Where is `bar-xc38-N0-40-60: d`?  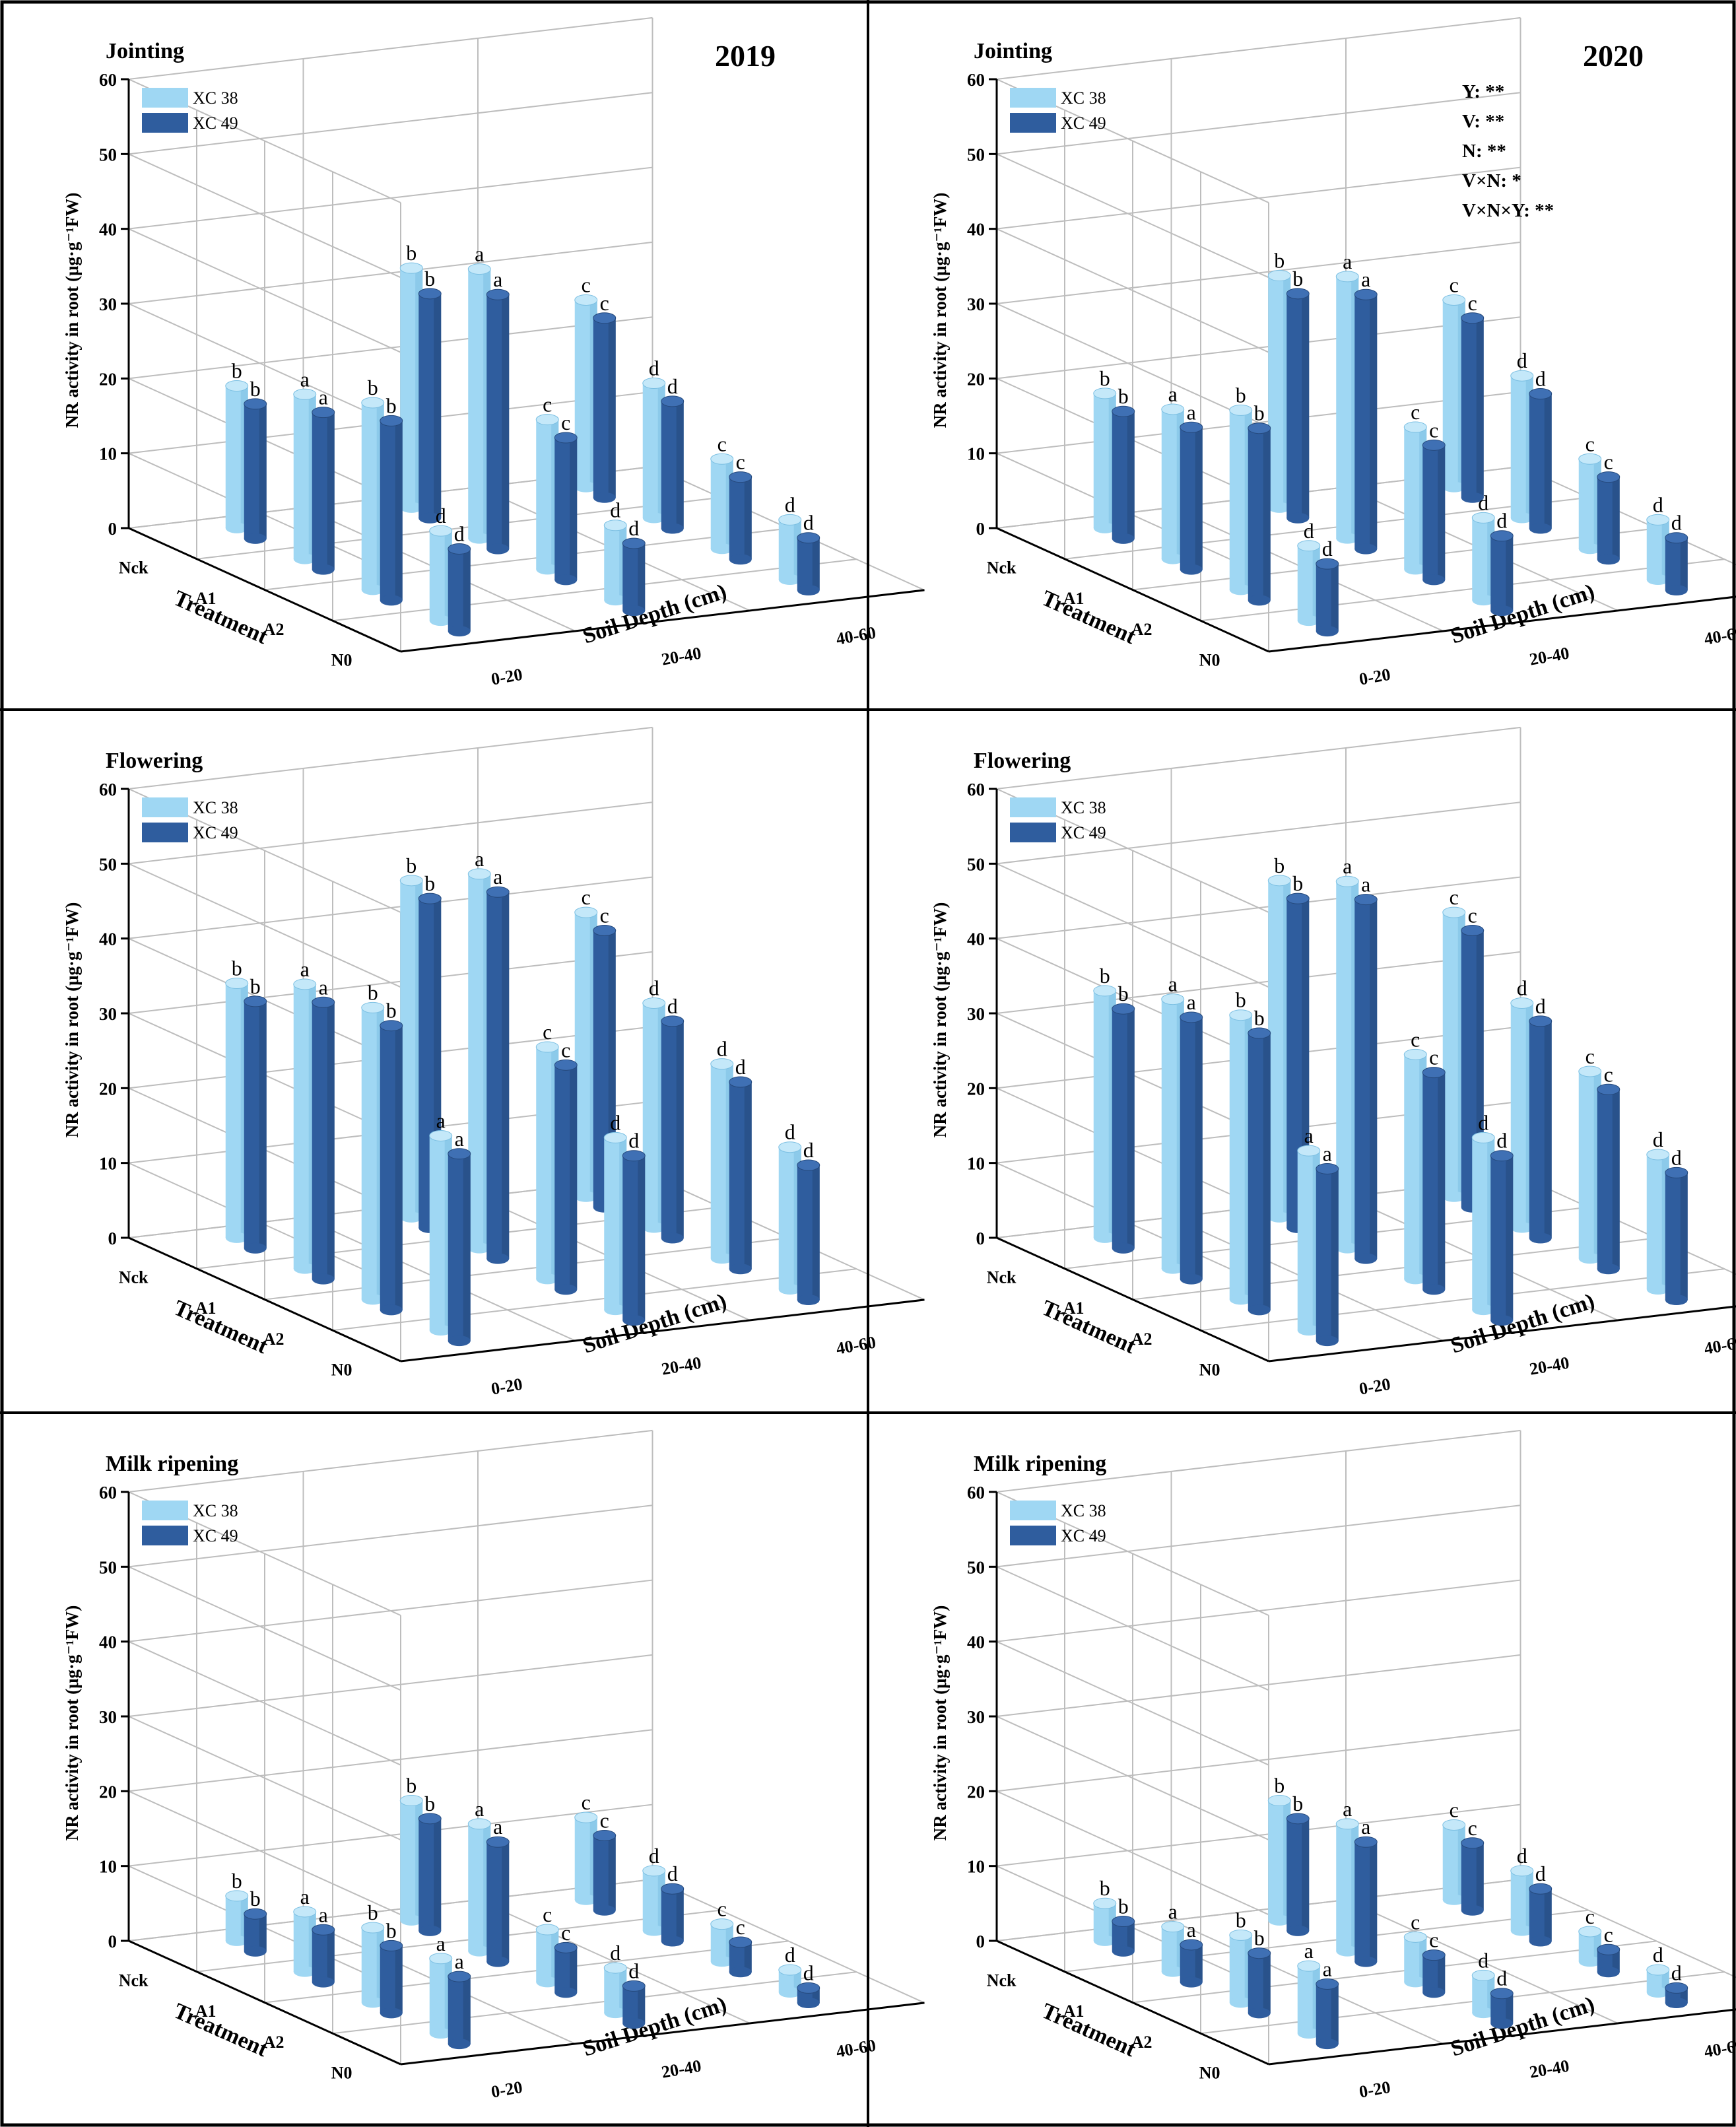 bar-xc38-N0-40-60: d is located at coordinates (790, 1971).